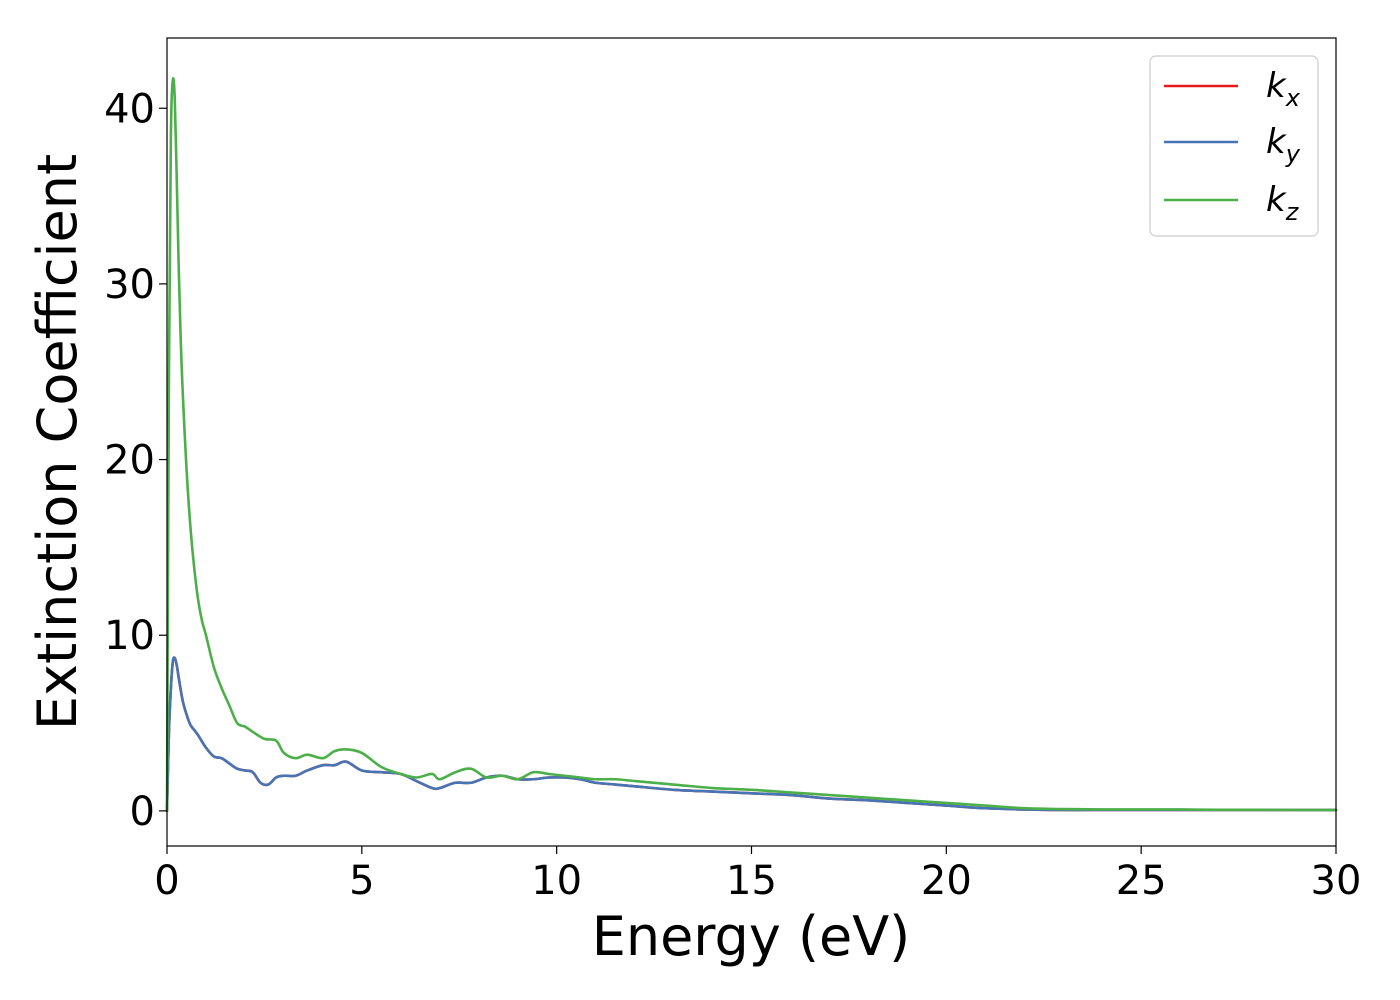 The width and height of the screenshot is (1400, 1000). Describe the element at coordinates (129, 461) in the screenshot. I see `y-tick-label: 20` at that location.